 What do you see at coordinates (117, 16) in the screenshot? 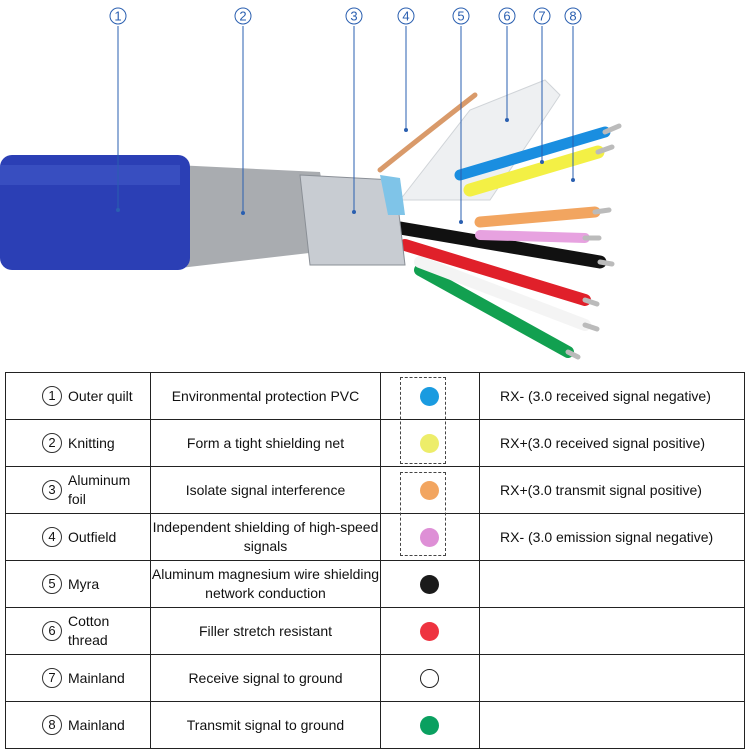
I see `callout-1: 1` at bounding box center [117, 16].